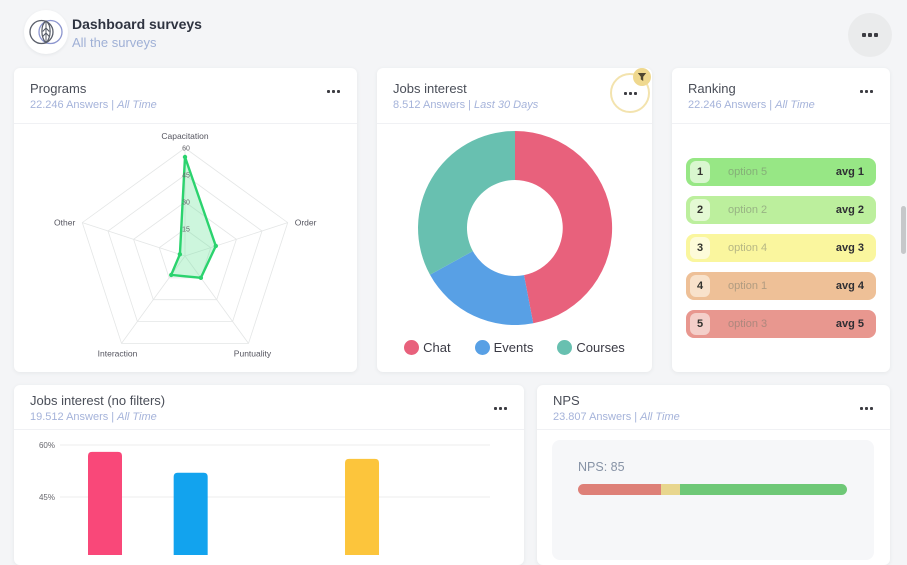 This screenshot has height=565, width=907. Describe the element at coordinates (592, 417) in the screenshot. I see `answers-count: 23.807 Answers` at that location.